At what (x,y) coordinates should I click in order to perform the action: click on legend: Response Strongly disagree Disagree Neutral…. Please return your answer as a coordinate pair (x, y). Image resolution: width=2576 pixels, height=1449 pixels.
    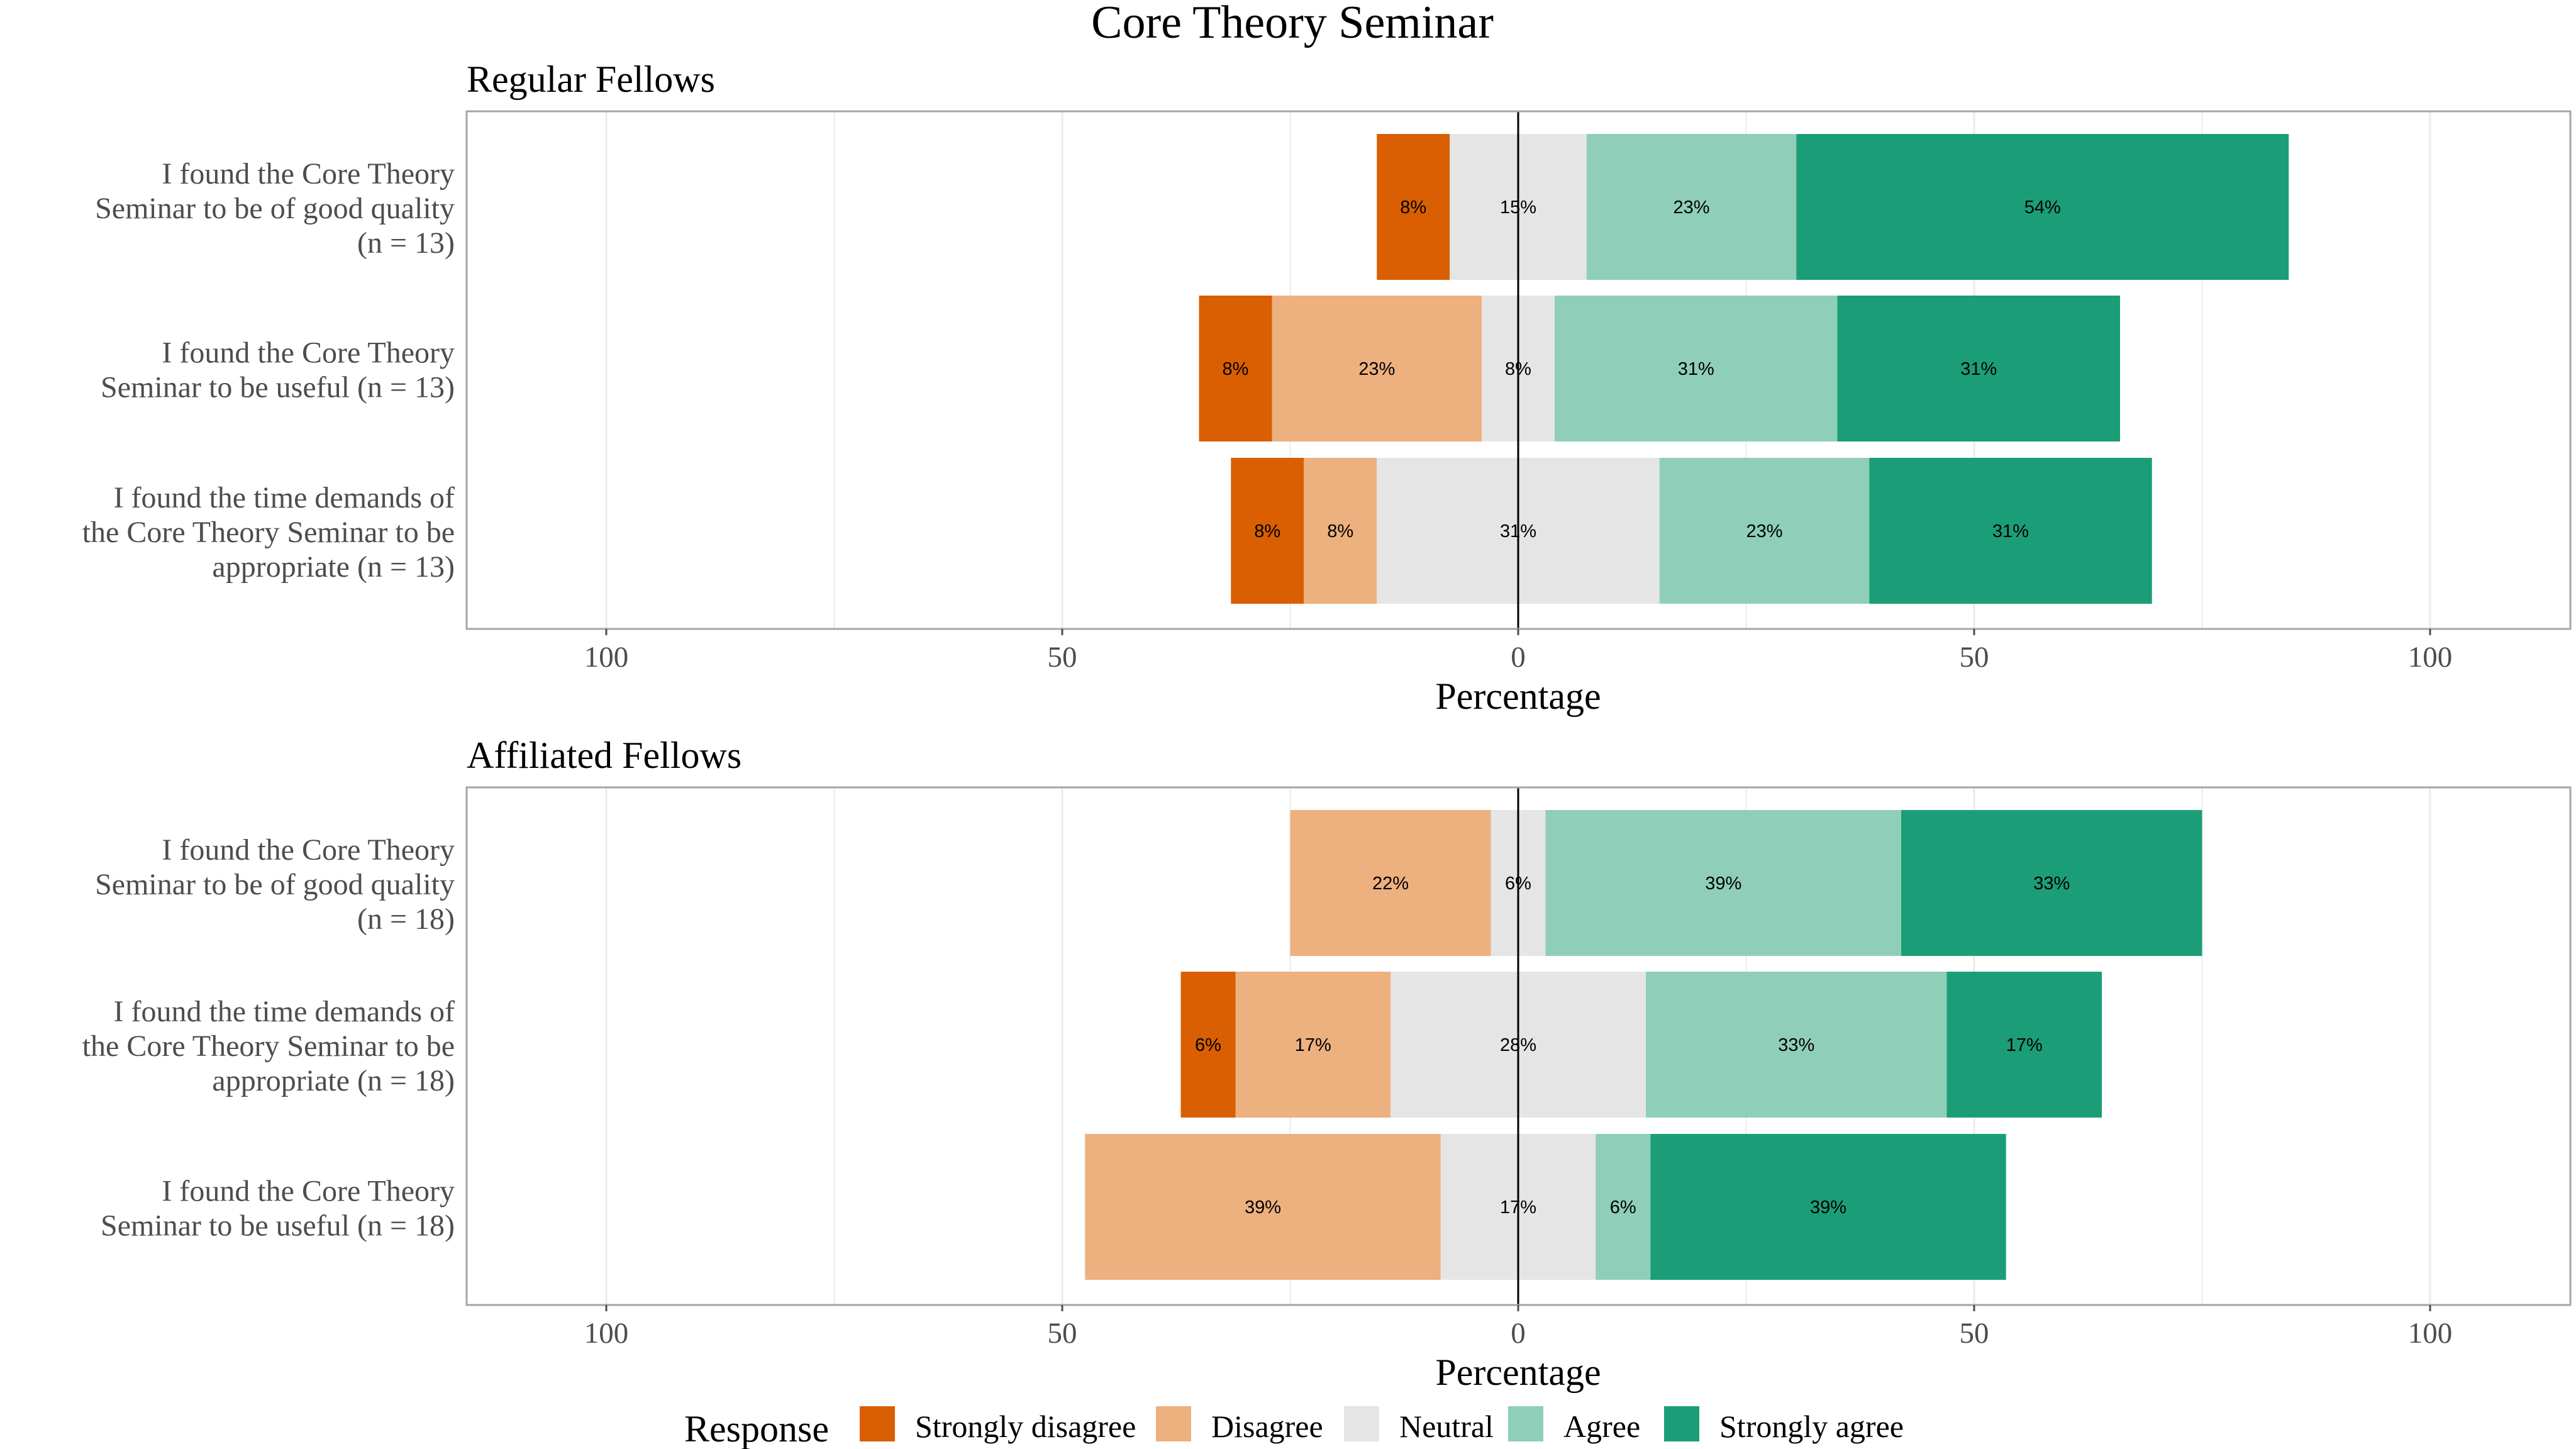
    Looking at the image, I should click on (1294, 1427).